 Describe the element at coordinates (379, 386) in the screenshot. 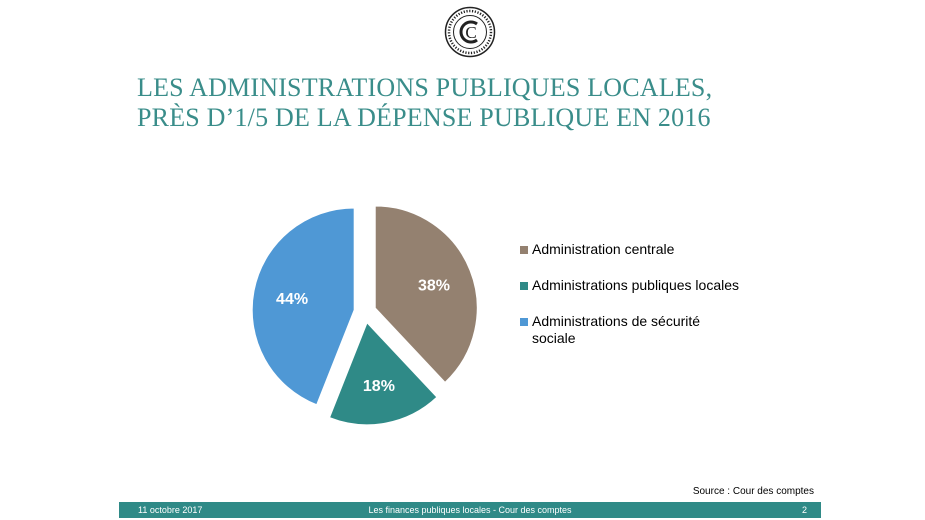

I see `pie-slice-label-2: 18%` at that location.